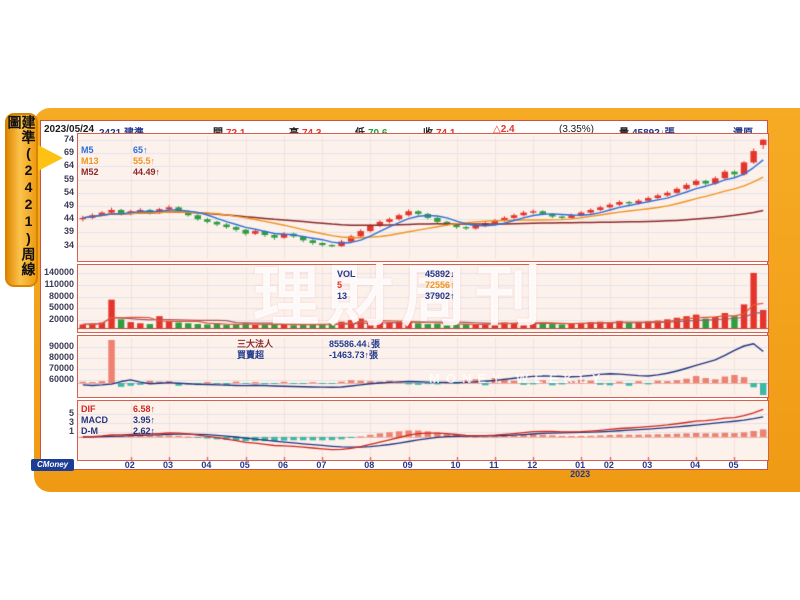  I want to click on x-axis-month-label: 11, so click(494, 465).